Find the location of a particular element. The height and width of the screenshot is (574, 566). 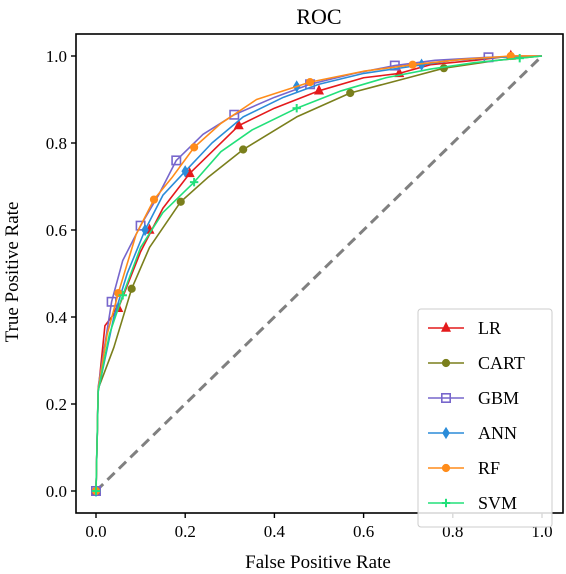

legend-label-svm: SVM is located at coordinates (497, 503).